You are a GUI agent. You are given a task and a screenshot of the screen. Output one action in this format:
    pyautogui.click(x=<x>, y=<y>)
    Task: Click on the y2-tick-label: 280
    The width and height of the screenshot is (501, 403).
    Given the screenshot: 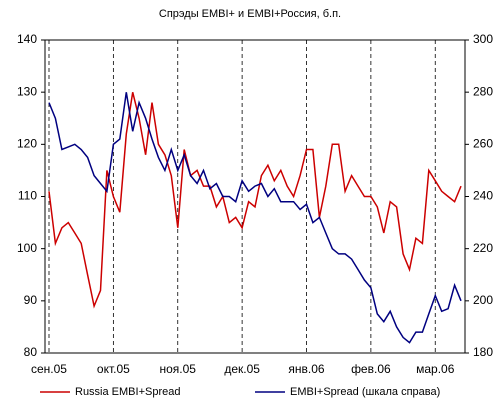 What is the action you would take?
    pyautogui.click(x=483, y=91)
    